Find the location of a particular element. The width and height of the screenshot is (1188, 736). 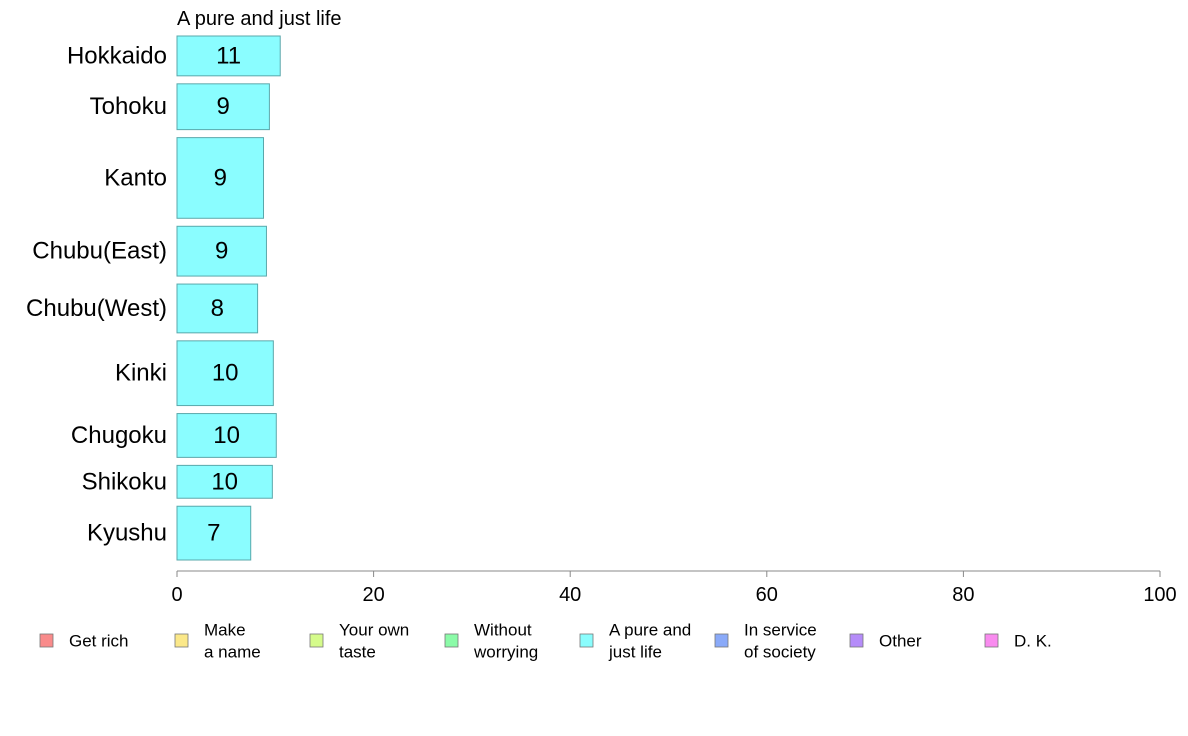

bar-kanto is located at coordinates (220, 178).